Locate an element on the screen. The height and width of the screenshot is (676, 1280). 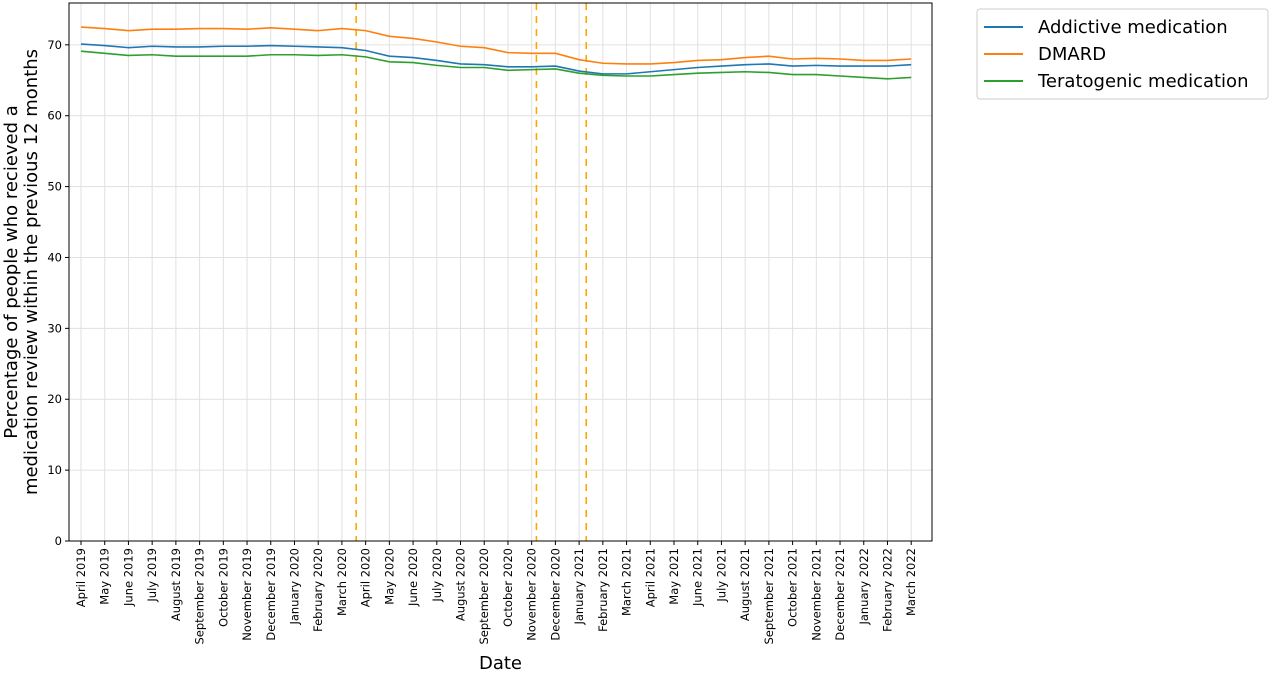
legend-label-teratogenic-medication: Teratogenic medication is located at coordinates (1142, 81).